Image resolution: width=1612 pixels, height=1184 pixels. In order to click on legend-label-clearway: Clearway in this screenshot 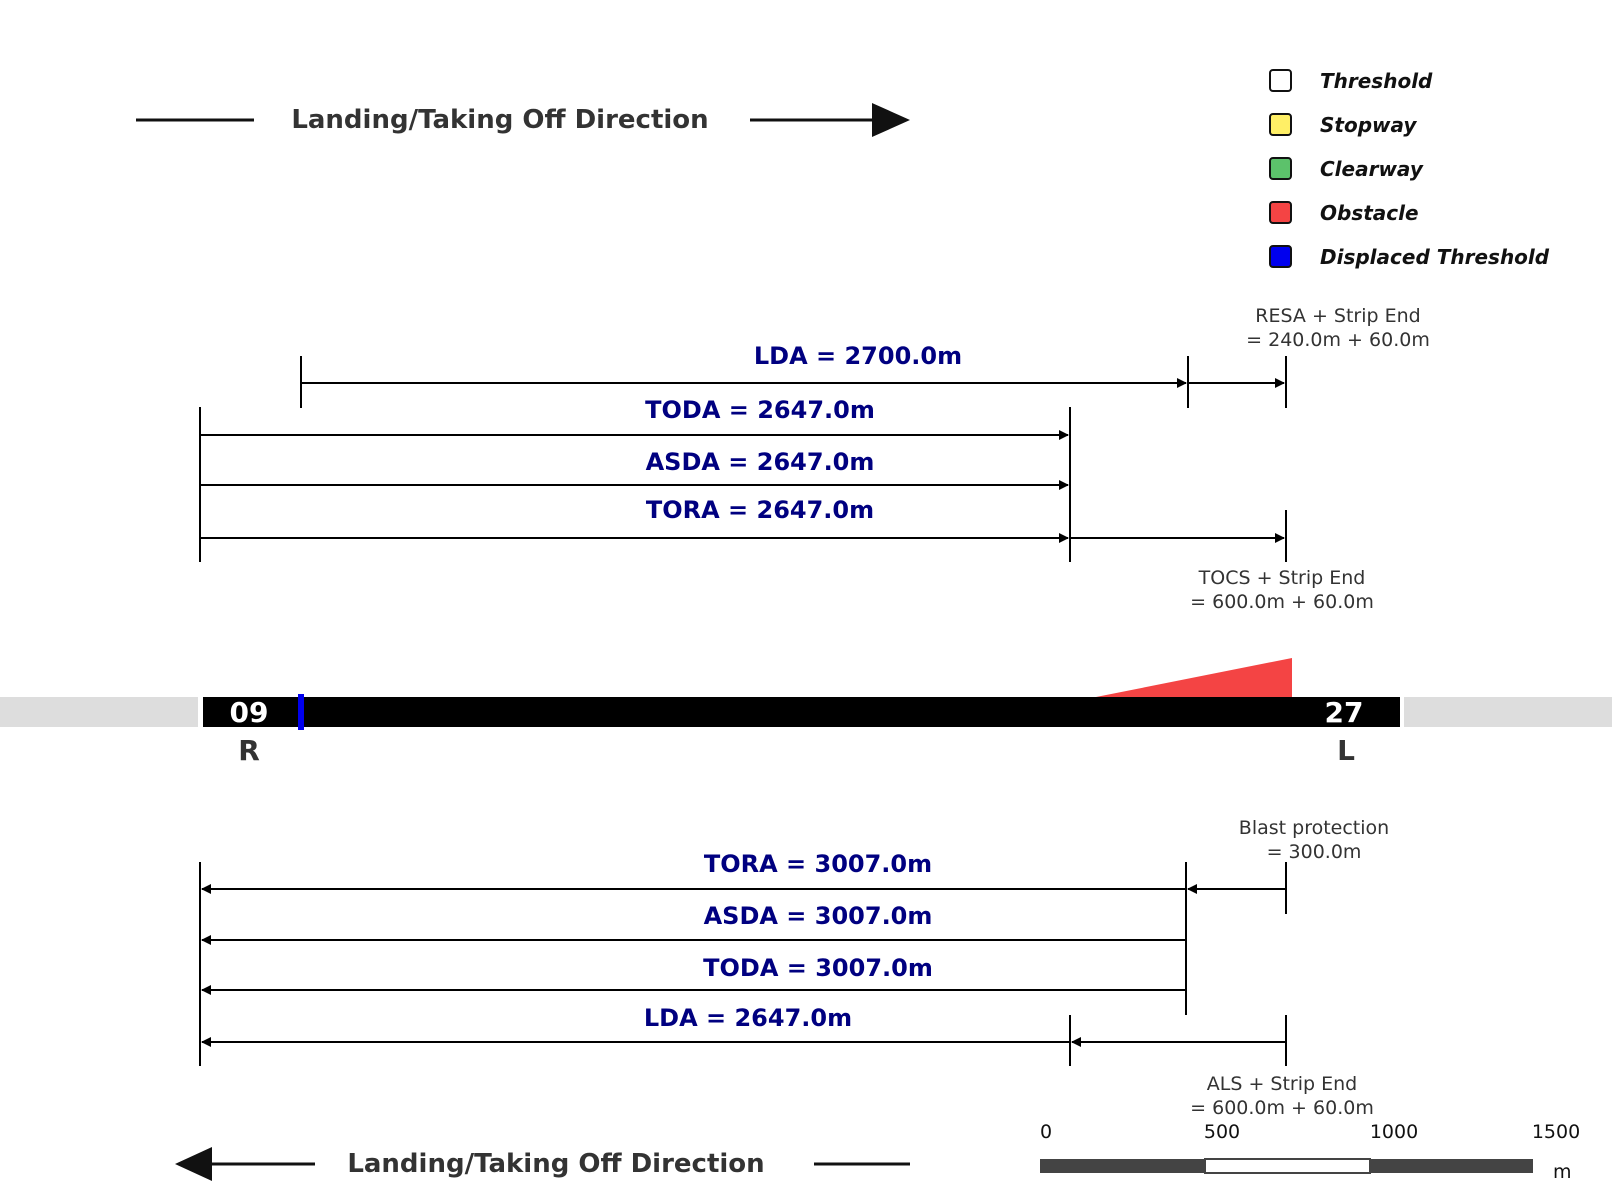, I will do `click(1372, 169)`.